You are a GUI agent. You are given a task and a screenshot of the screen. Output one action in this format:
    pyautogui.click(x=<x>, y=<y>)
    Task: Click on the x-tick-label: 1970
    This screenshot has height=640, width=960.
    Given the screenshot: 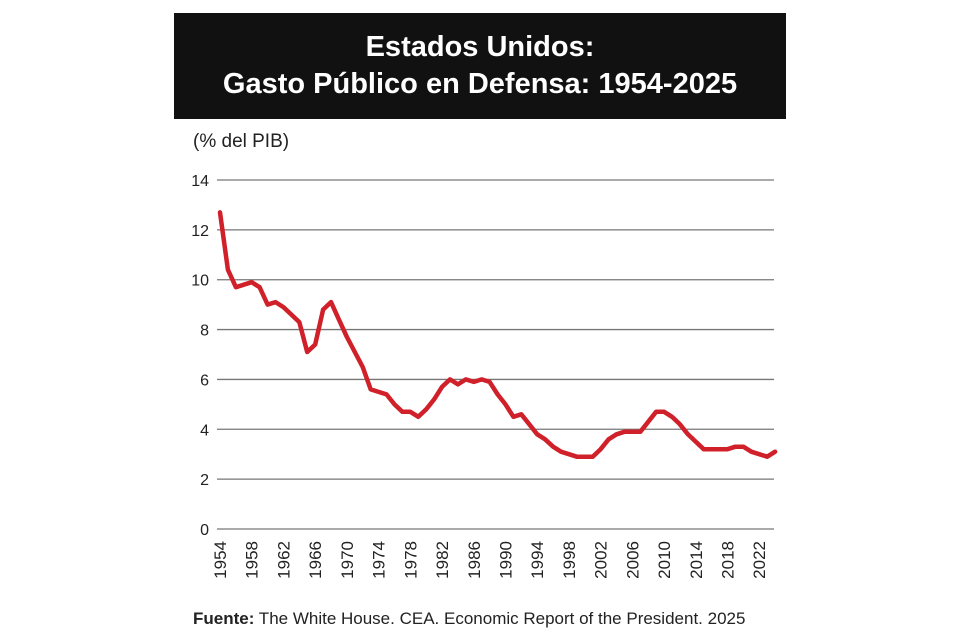 What is the action you would take?
    pyautogui.click(x=347, y=560)
    